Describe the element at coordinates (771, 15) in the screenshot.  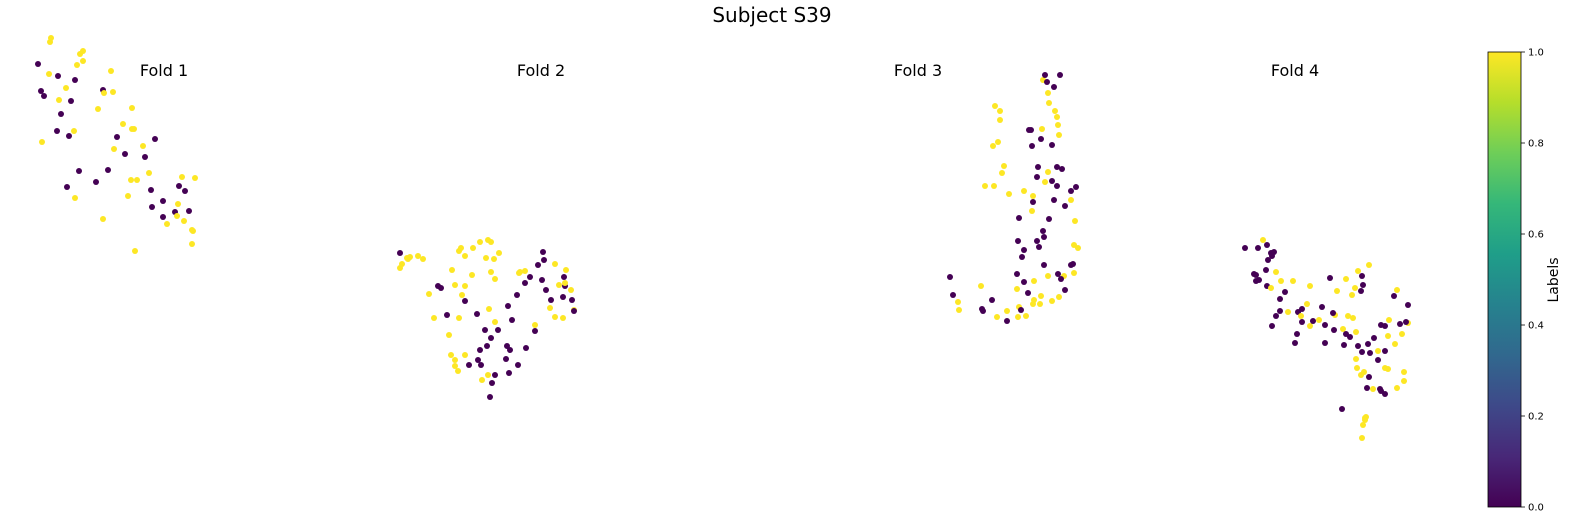
I see `figure-suptitle: Subject S39` at that location.